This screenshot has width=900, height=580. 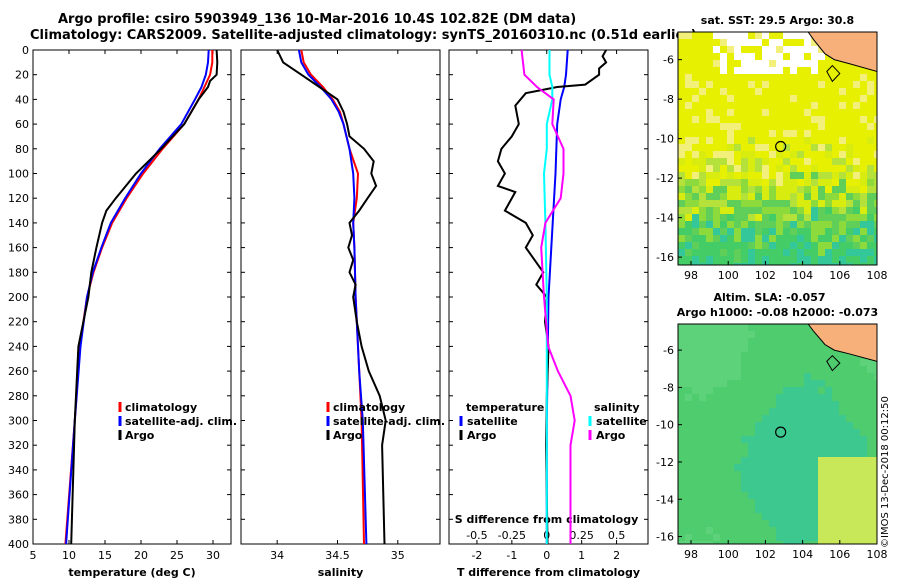 I want to click on temperature-xtick-label: 5, so click(x=33, y=555).